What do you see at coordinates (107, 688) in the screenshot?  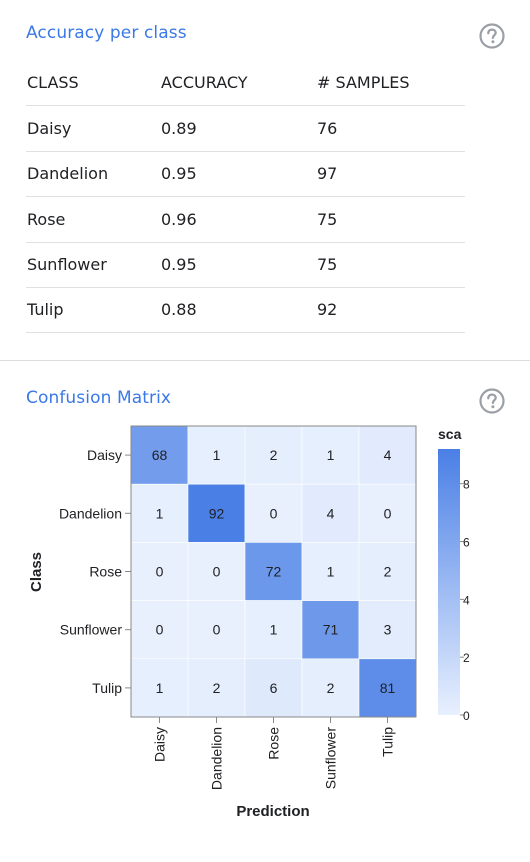 I see `y-tick-label: Tulip` at bounding box center [107, 688].